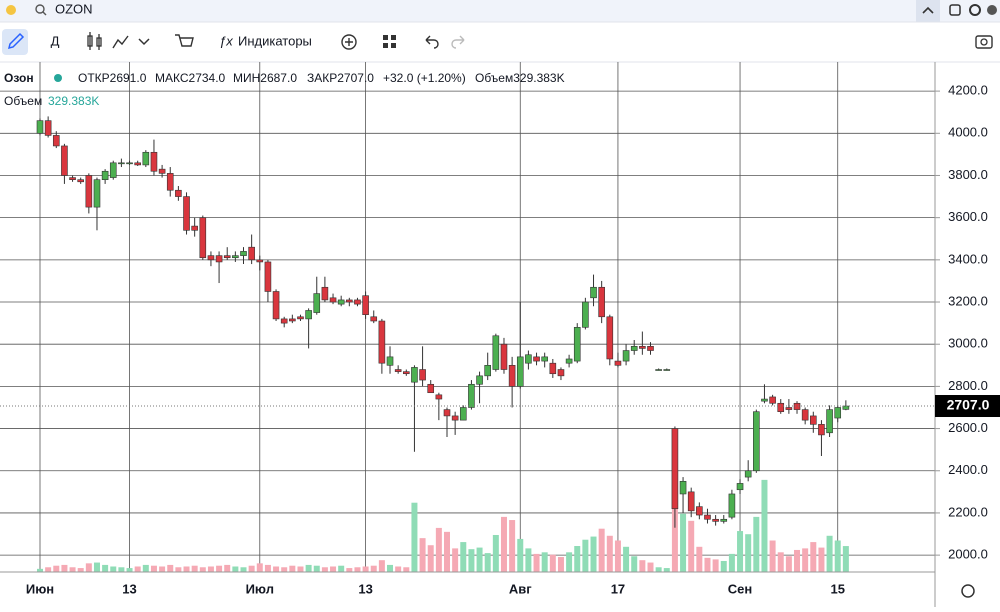  I want to click on status-dot, so click(11, 10).